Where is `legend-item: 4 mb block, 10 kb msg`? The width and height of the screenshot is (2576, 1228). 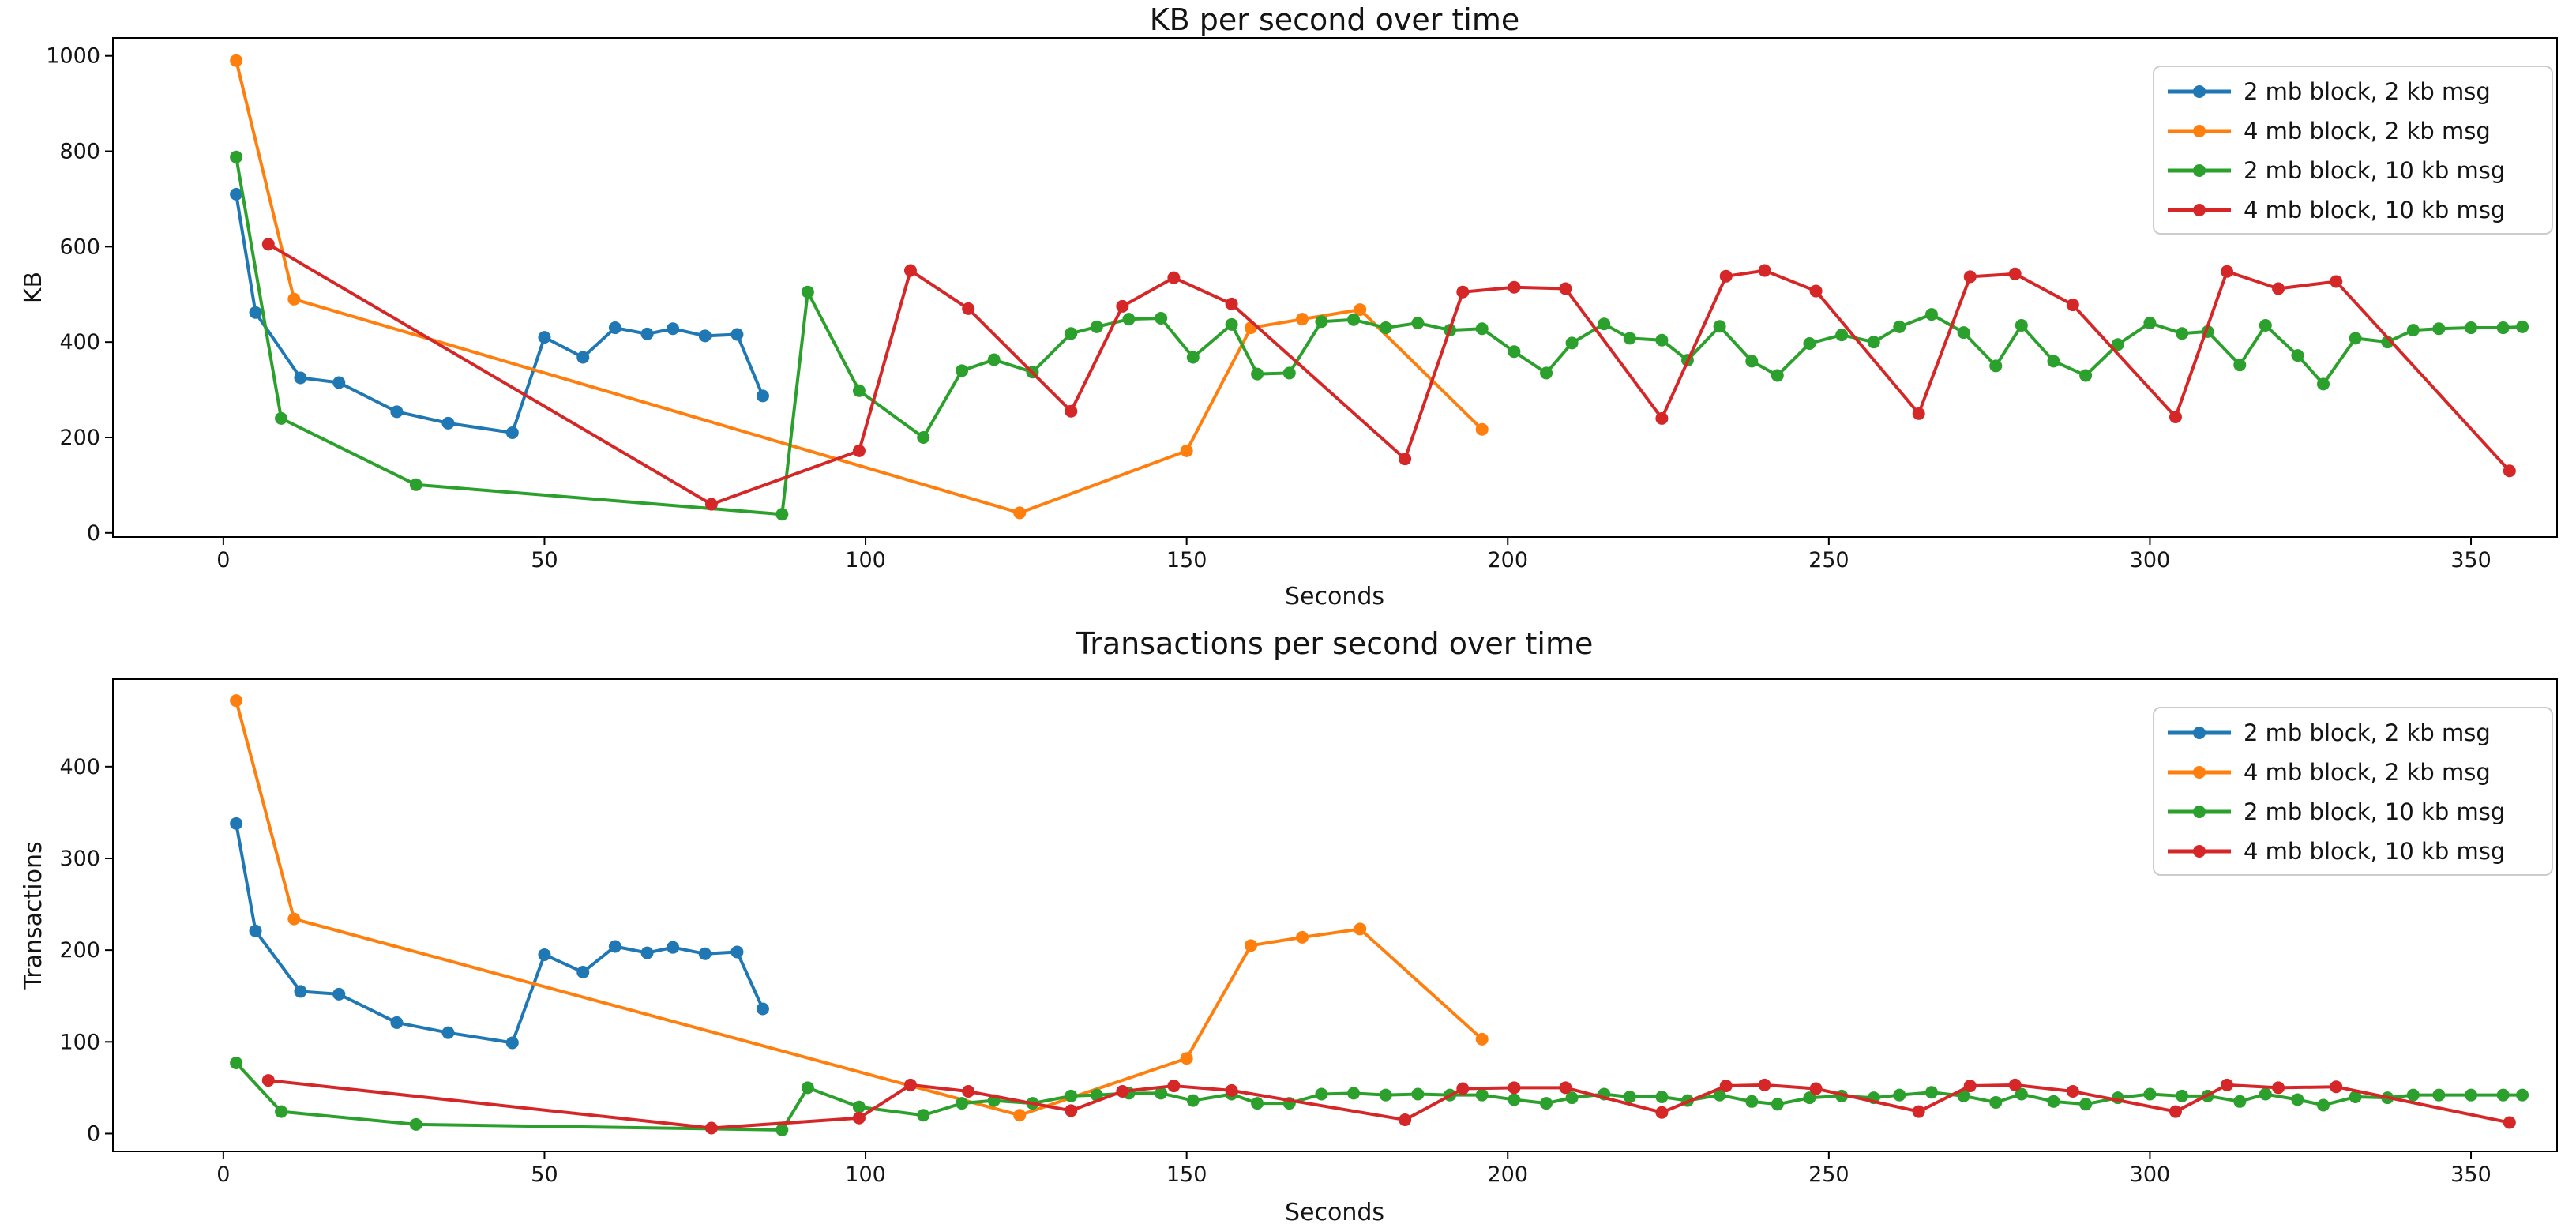 legend-item: 4 mb block, 10 kb msg is located at coordinates (2336, 851).